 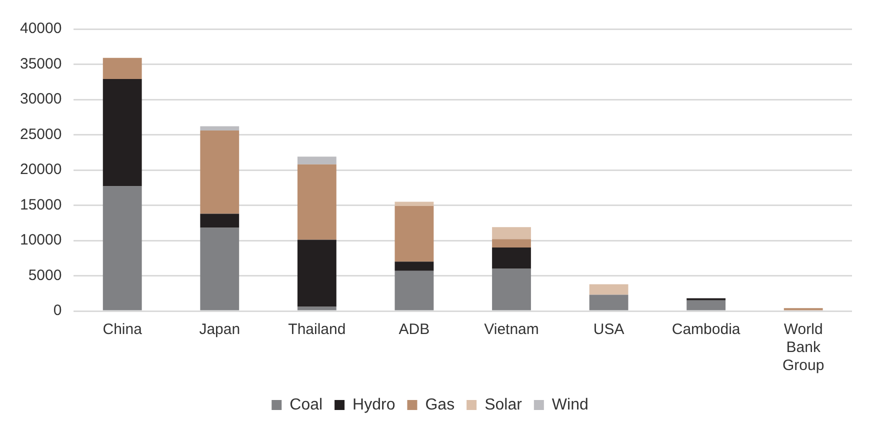 I want to click on x-tick-label: World Bank Group, so click(x=803, y=347).